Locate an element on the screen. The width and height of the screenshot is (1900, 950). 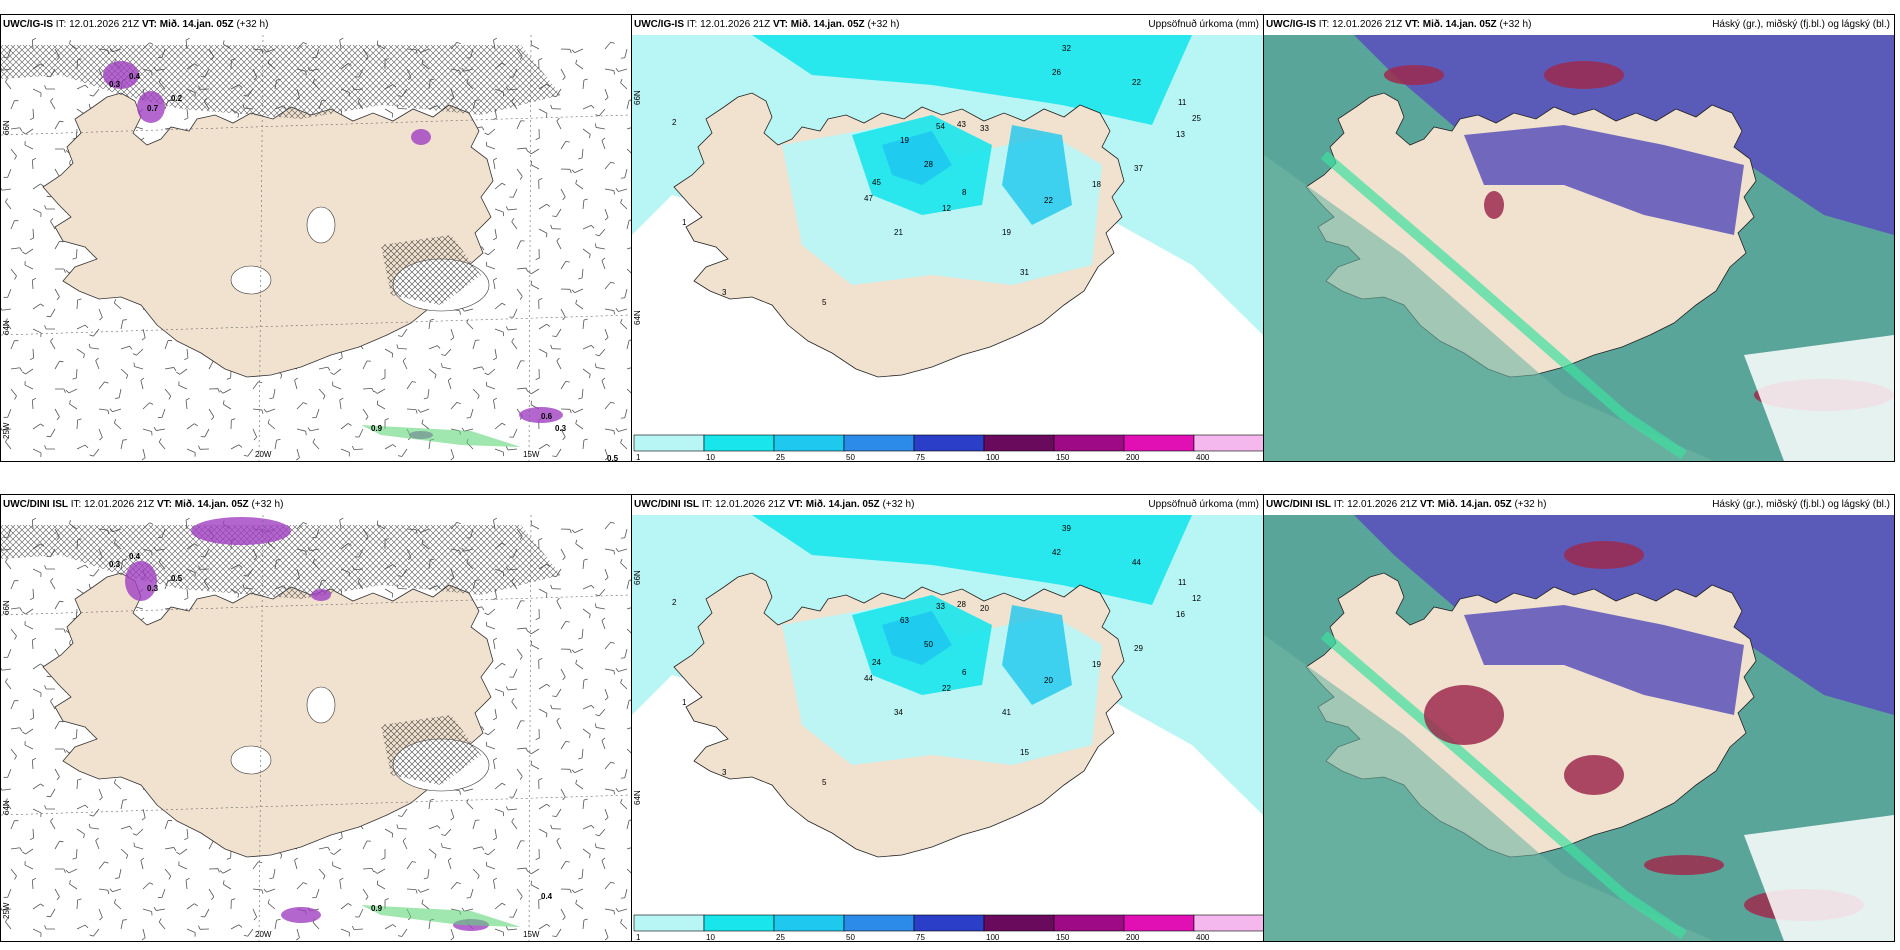
precip-value: 21 is located at coordinates (898, 232).